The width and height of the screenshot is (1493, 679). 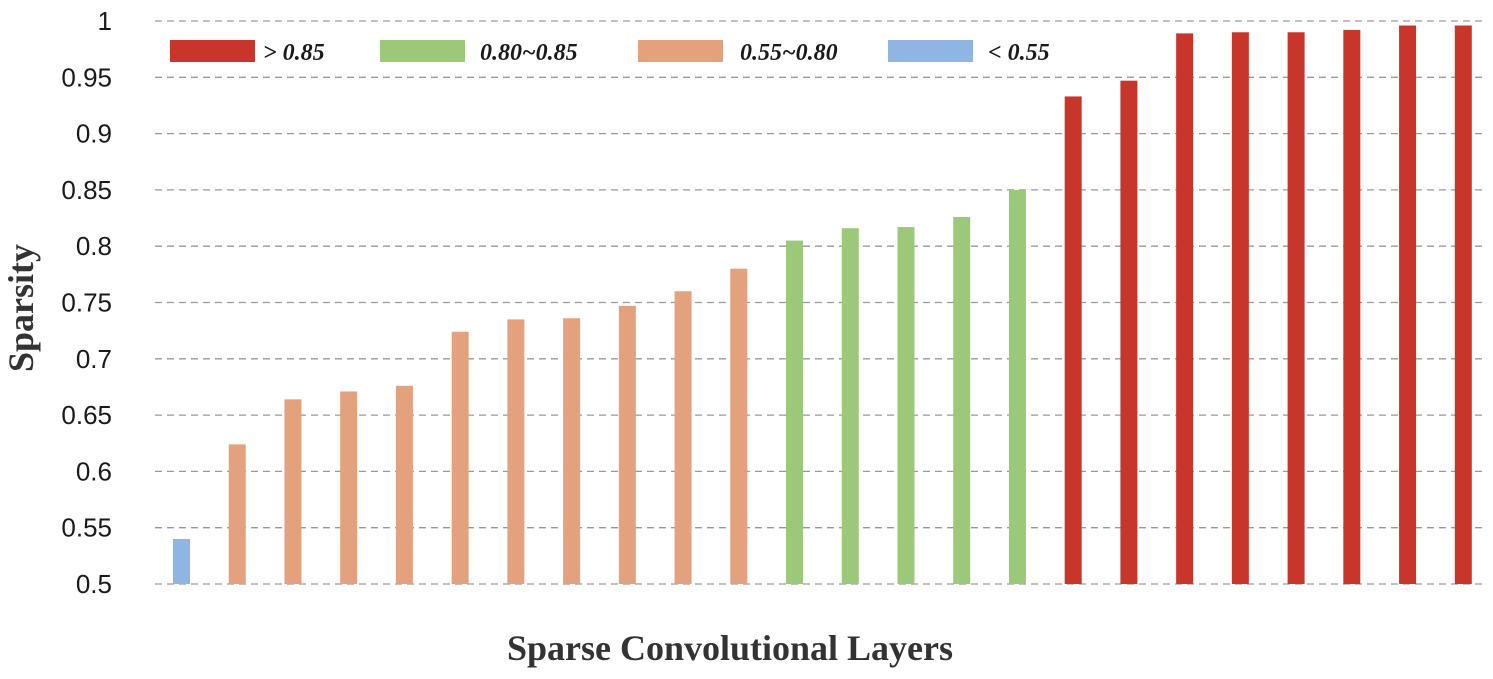 What do you see at coordinates (94, 246) in the screenshot?
I see `y-tick-label: 0.8` at bounding box center [94, 246].